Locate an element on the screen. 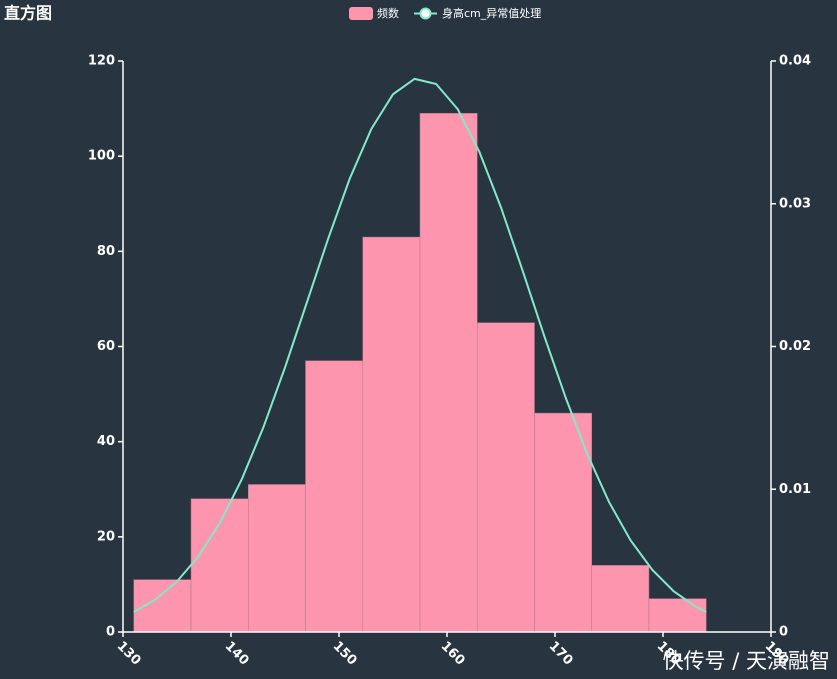 The width and height of the screenshot is (837, 679). watermark: 快传号 / 天演融智 is located at coordinates (746, 661).